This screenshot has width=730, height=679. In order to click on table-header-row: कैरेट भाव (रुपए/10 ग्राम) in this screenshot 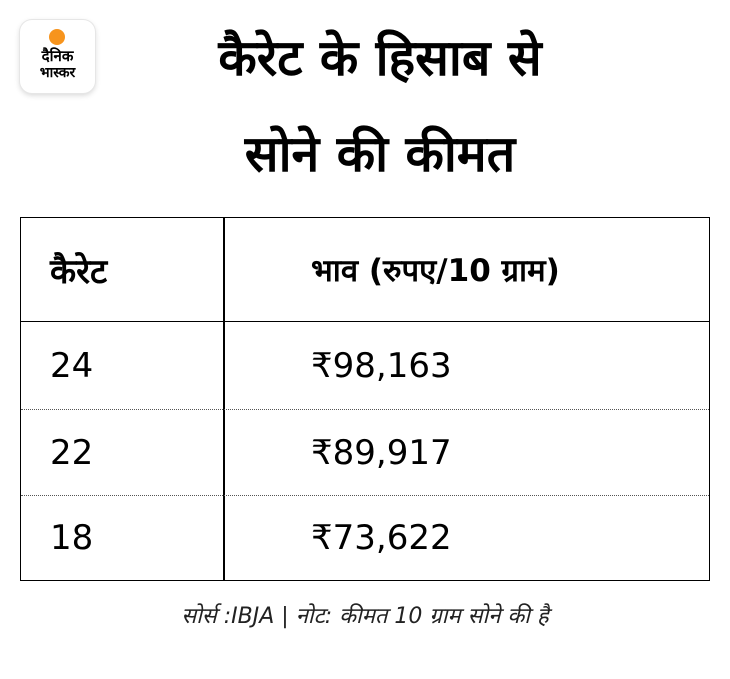, I will do `click(365, 270)`.